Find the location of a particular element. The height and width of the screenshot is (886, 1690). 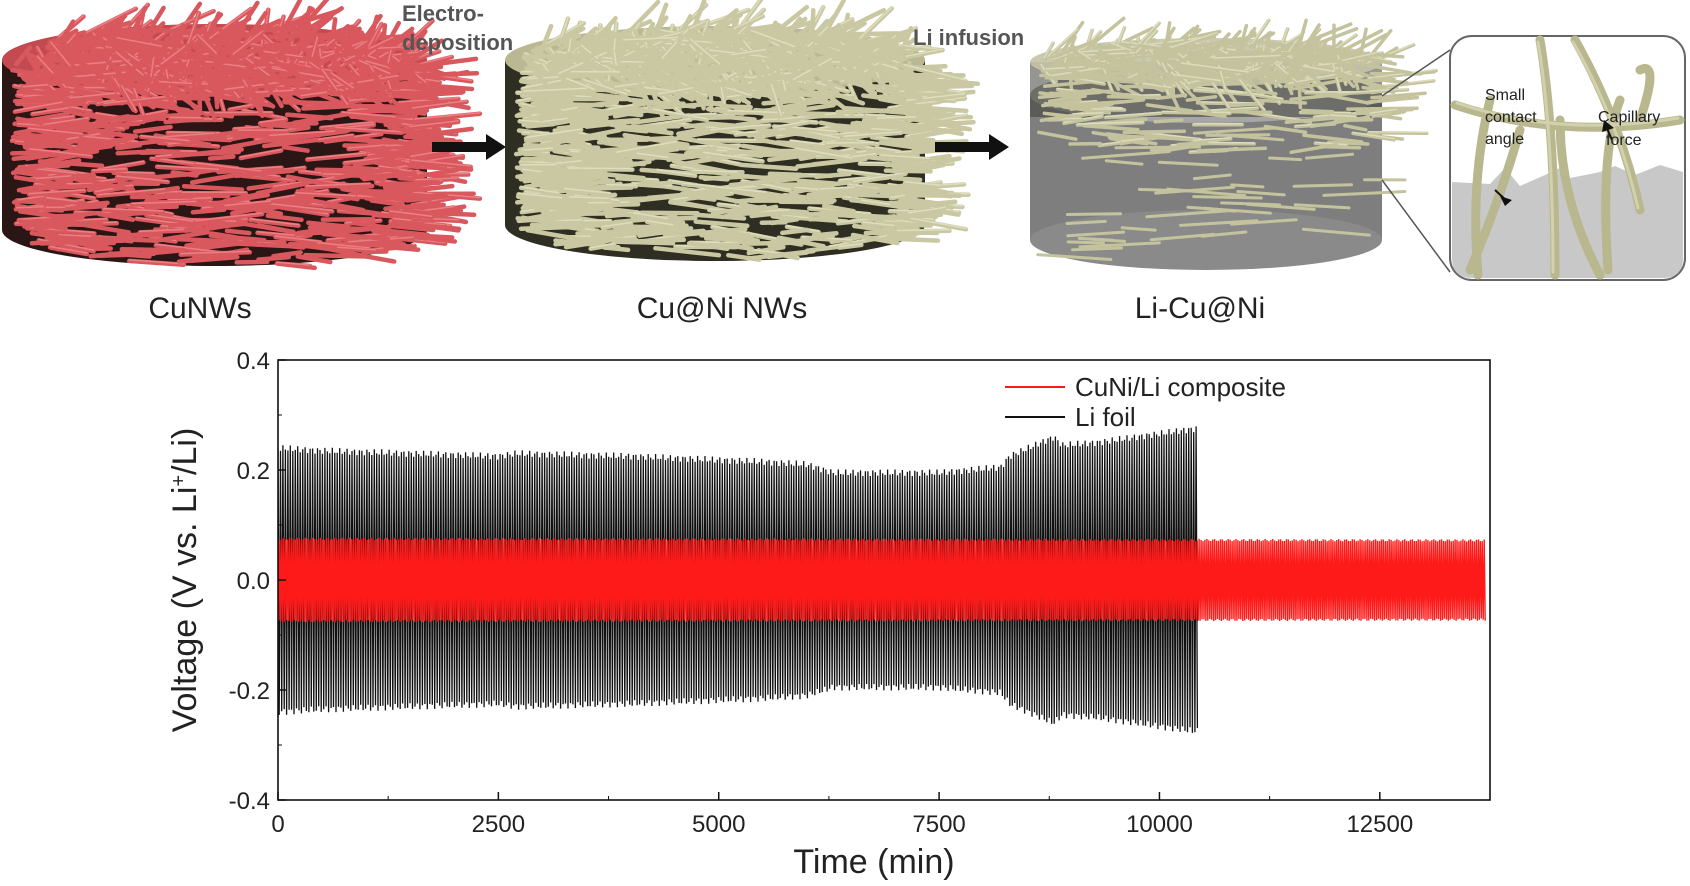

x-axis-label: Time (min) is located at coordinates (873, 862).